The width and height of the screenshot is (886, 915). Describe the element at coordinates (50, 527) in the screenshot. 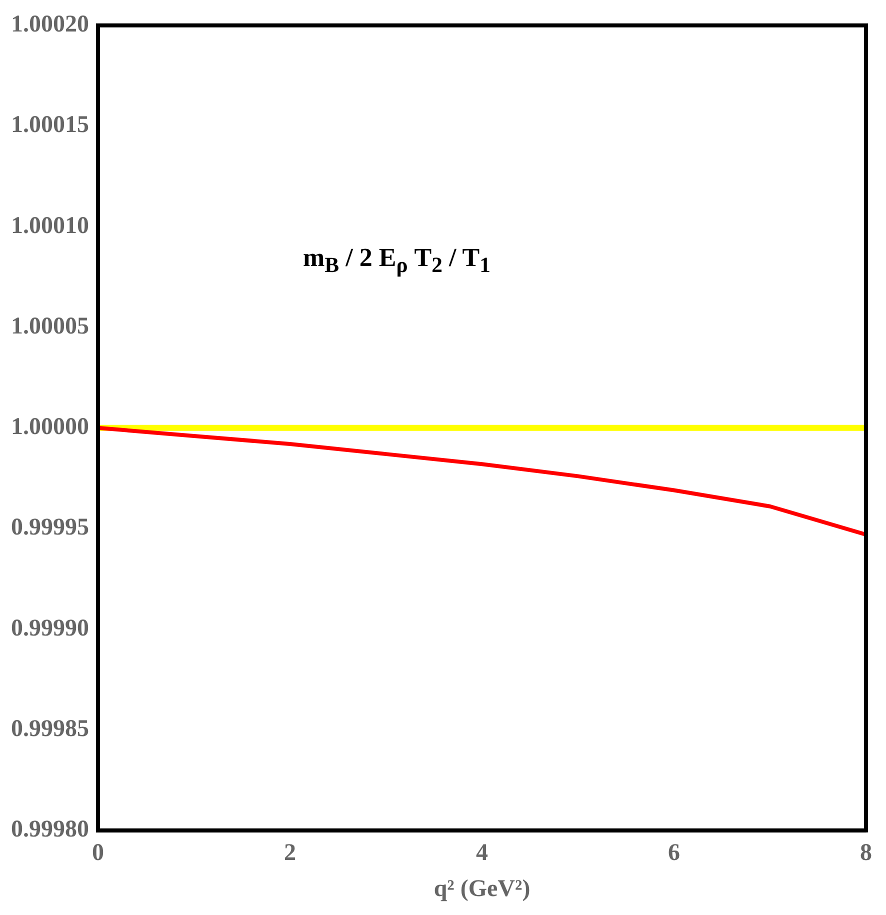

I see `y-tick-label: 0.99995` at that location.